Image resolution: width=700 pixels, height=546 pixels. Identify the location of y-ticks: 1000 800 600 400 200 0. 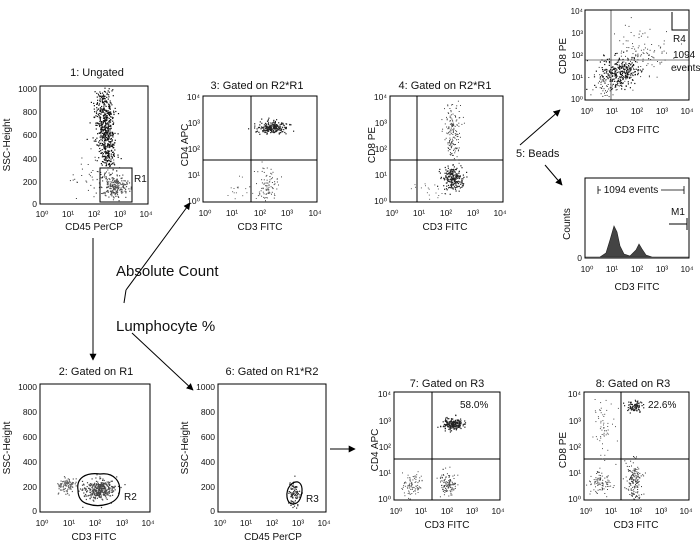
(27, 449).